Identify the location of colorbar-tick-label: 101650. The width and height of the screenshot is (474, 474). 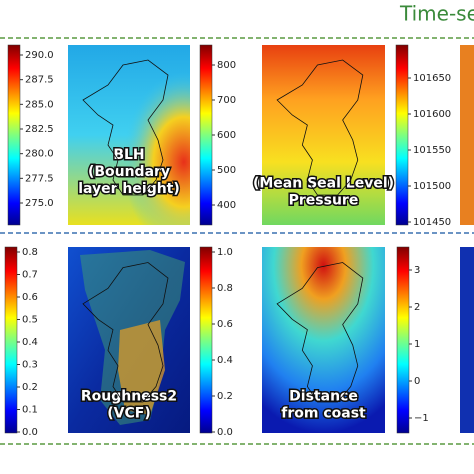
(432, 78).